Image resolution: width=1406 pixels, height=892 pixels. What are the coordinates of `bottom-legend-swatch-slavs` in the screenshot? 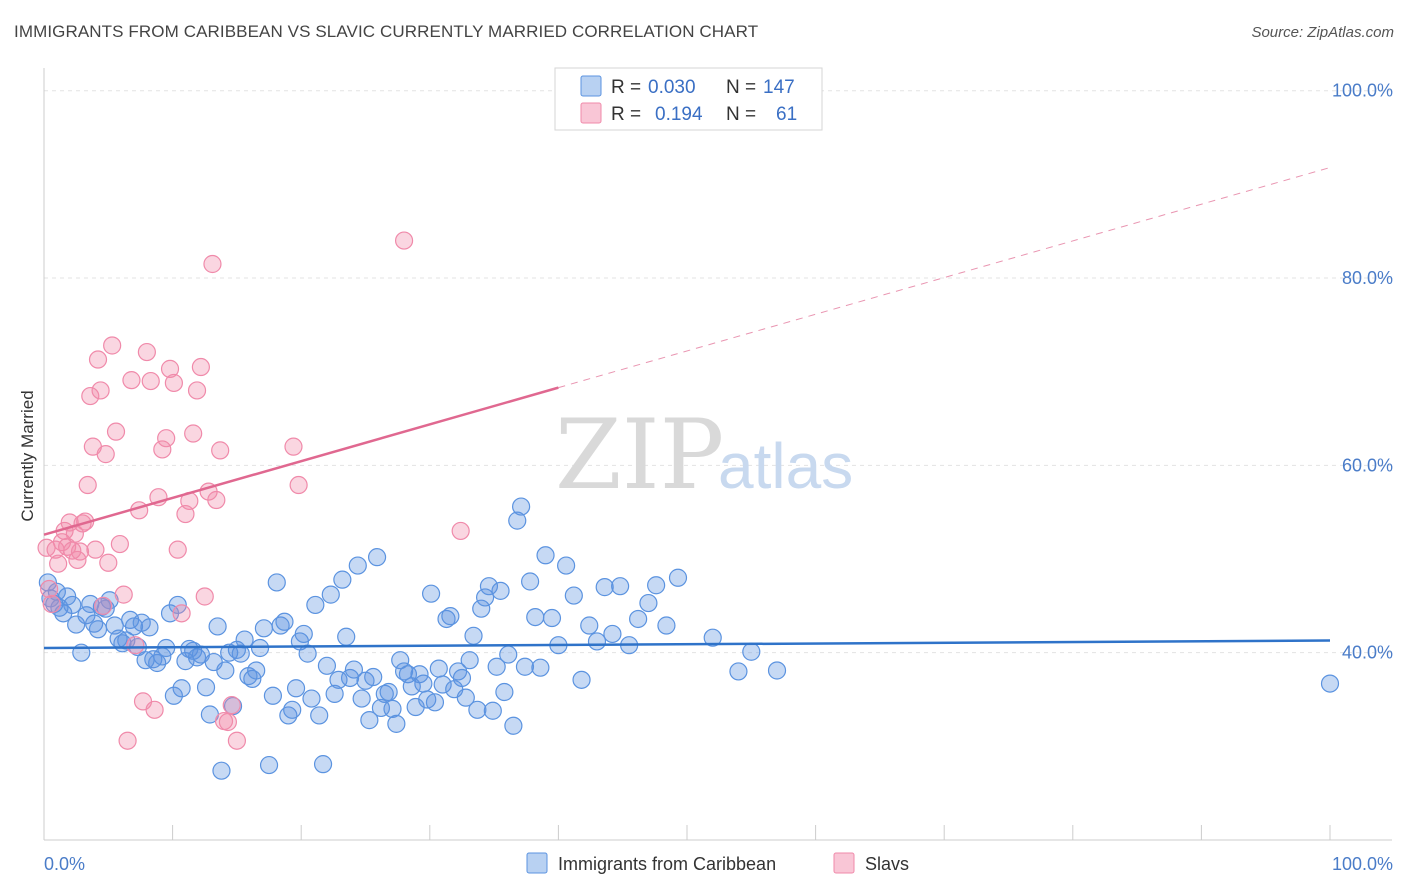 It's located at (844, 863).